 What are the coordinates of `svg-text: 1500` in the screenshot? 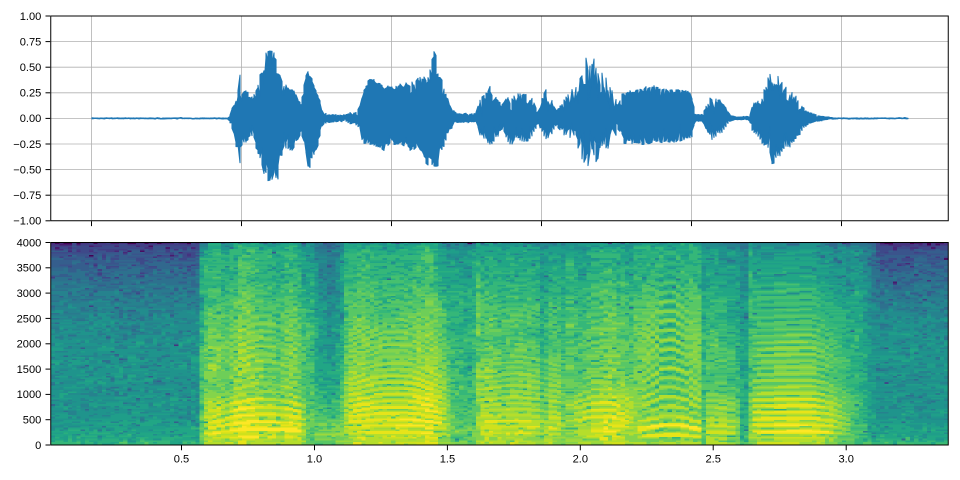 It's located at (29, 370).